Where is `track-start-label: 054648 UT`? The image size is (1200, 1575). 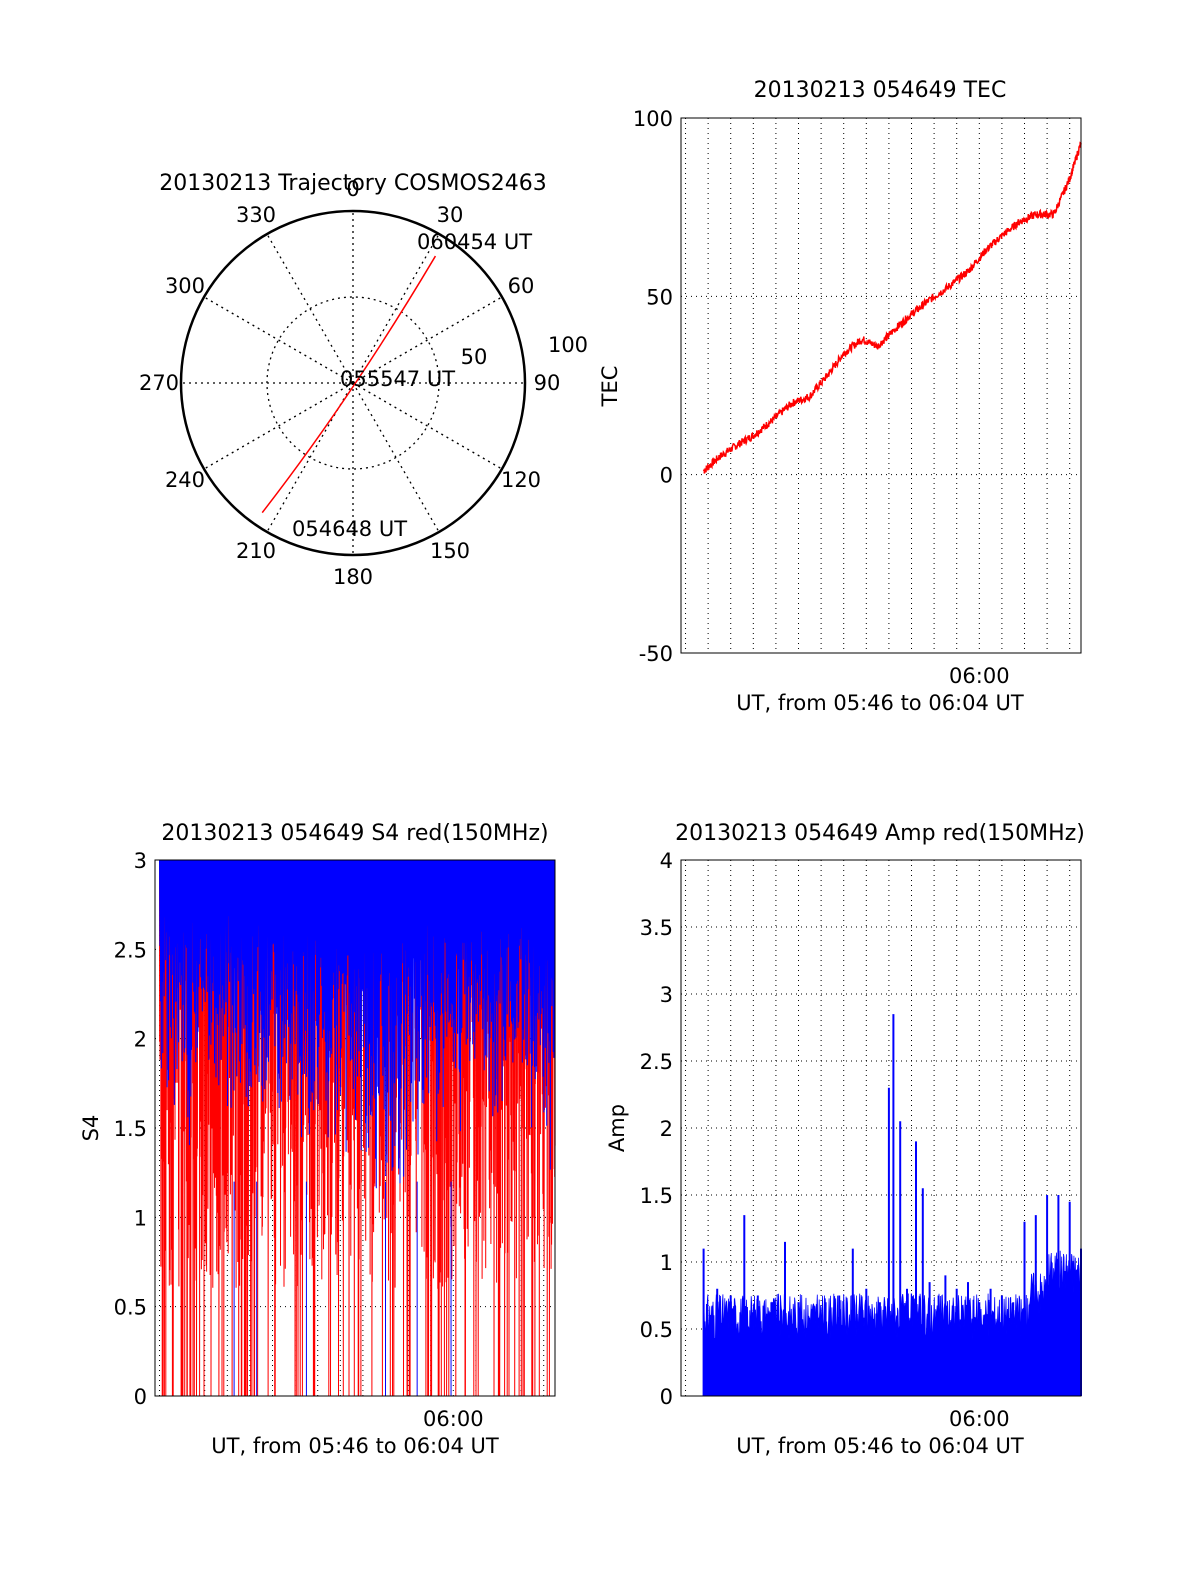 track-start-label: 054648 UT is located at coordinates (349, 529).